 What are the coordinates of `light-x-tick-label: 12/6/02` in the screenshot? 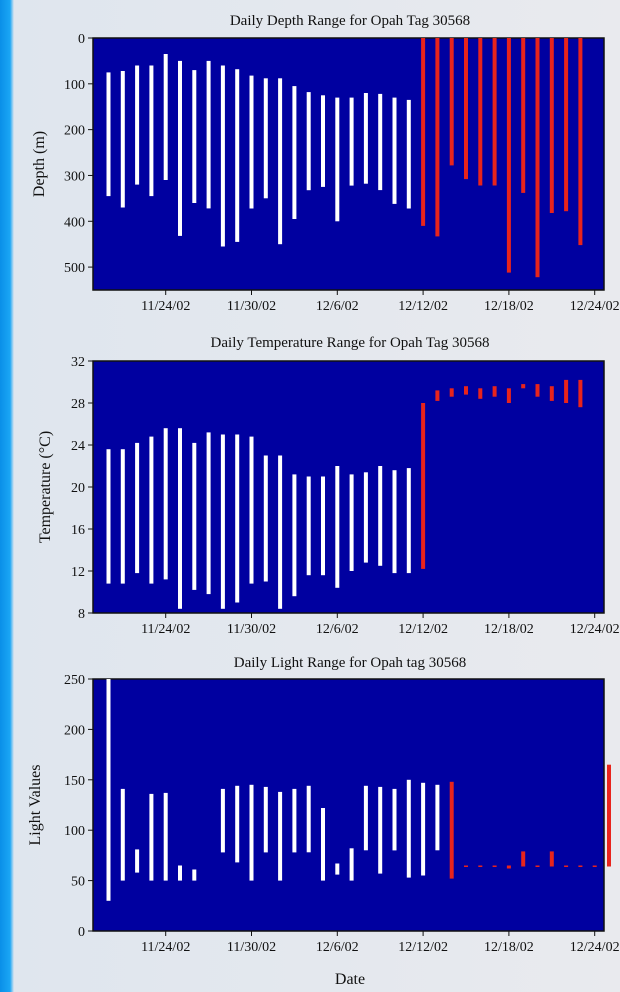 It's located at (337, 947).